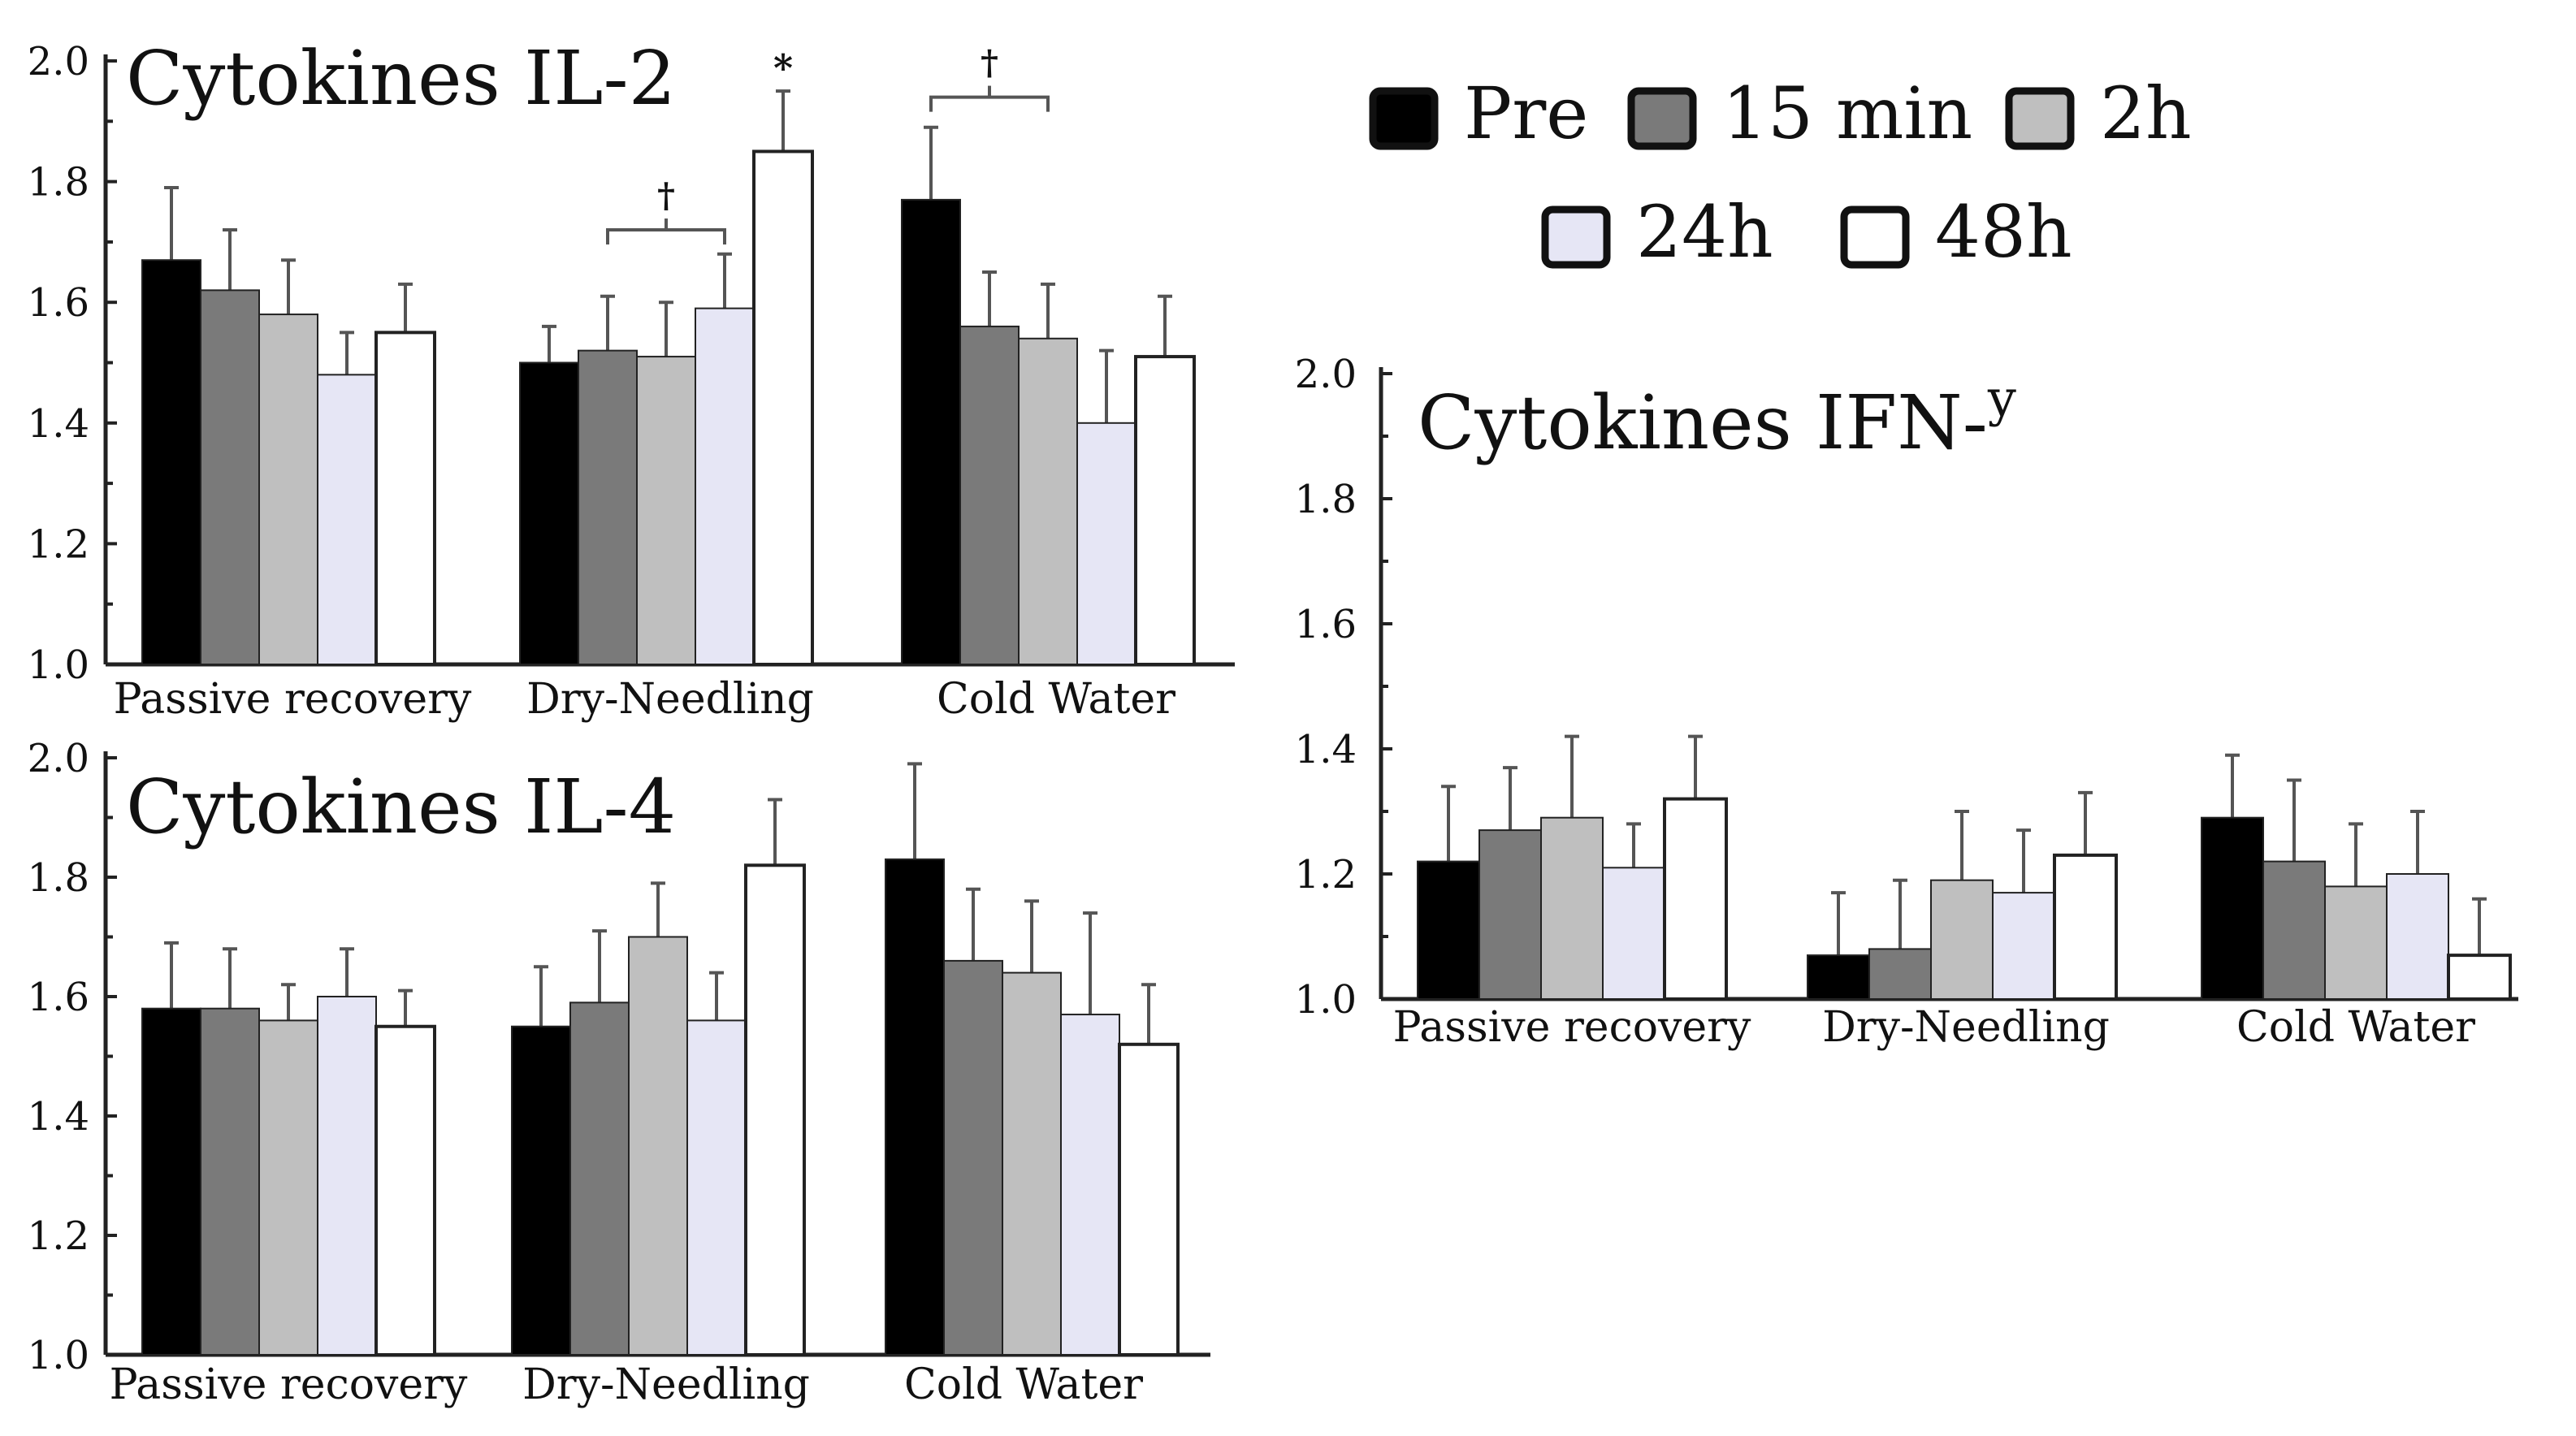  I want to click on chart-title-superscript: y, so click(2001, 399).